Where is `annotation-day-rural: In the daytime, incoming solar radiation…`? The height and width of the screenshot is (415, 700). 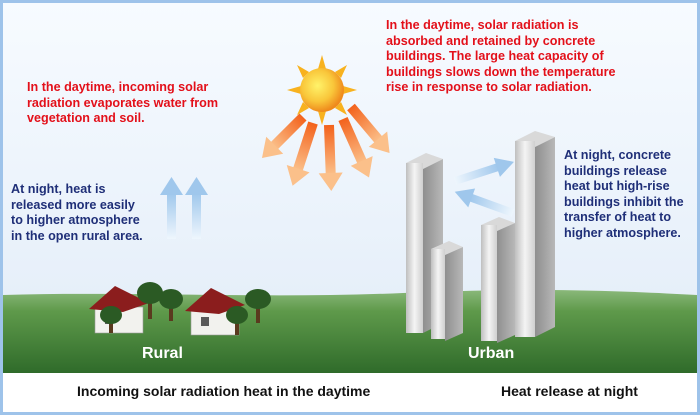
annotation-day-rural: In the daytime, incoming solar radiation… is located at coordinates (123, 103).